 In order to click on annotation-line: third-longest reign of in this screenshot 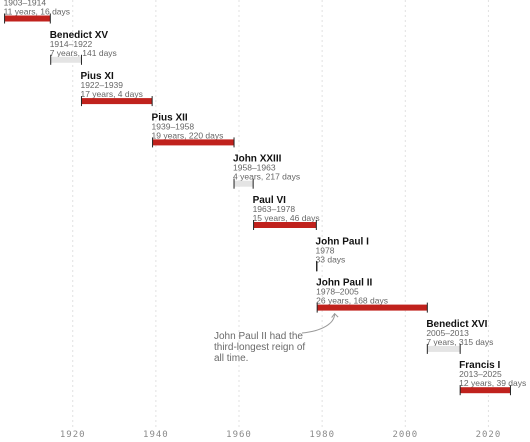, I will do `click(259, 347)`.